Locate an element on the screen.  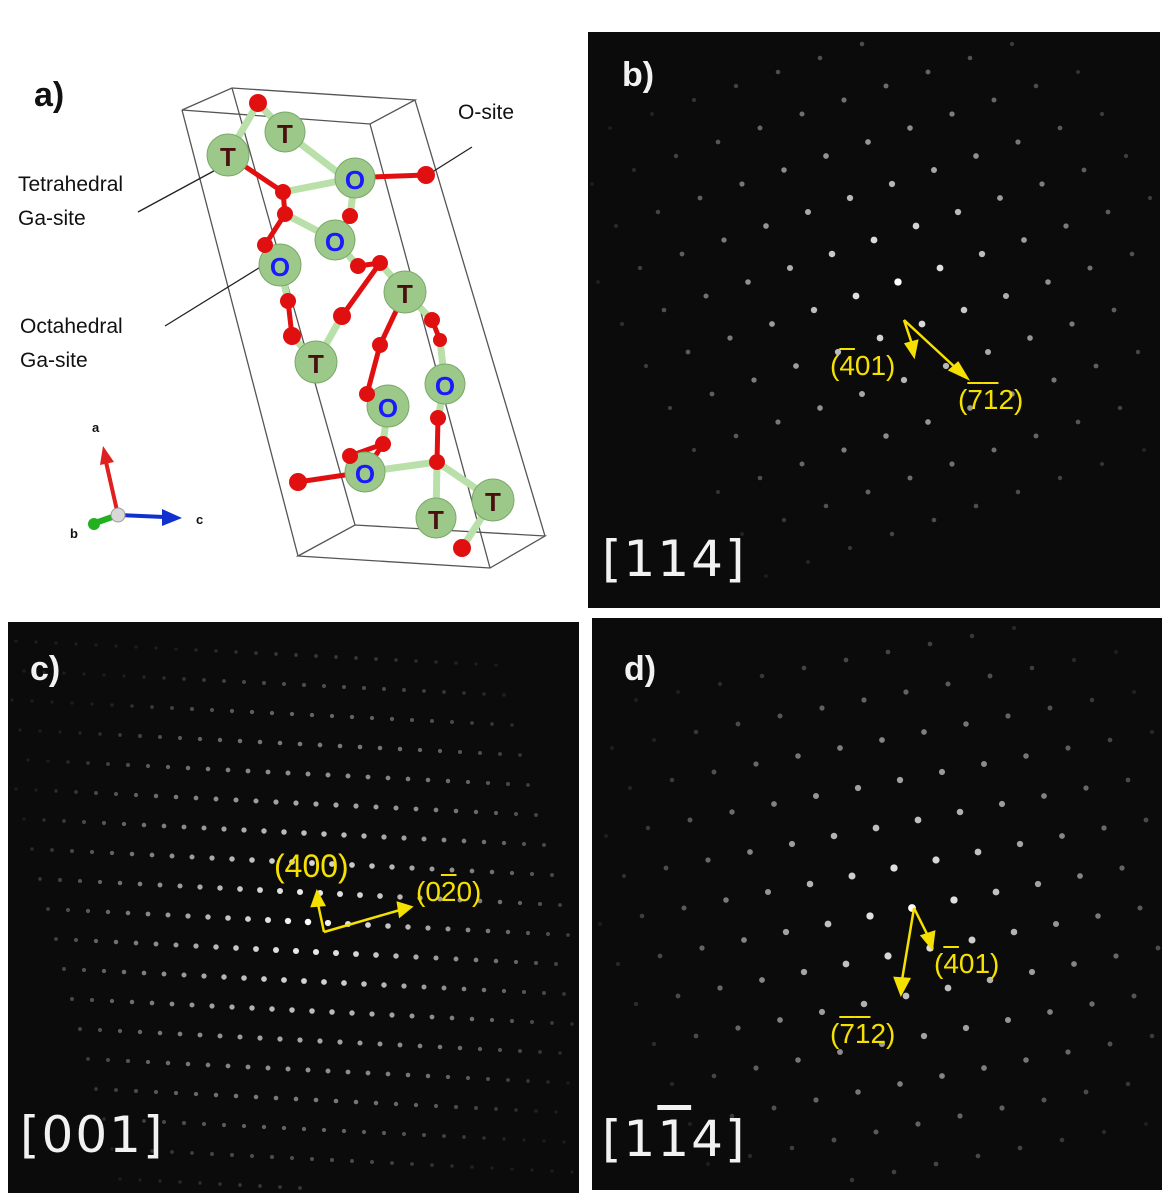
index-part: 2) is located at coordinates (883, 1033).